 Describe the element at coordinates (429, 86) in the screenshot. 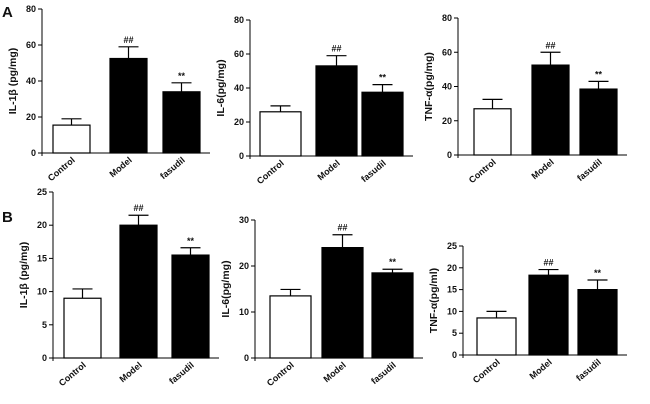

I see `y-axis-label: TNF-α(pg/mg)` at that location.